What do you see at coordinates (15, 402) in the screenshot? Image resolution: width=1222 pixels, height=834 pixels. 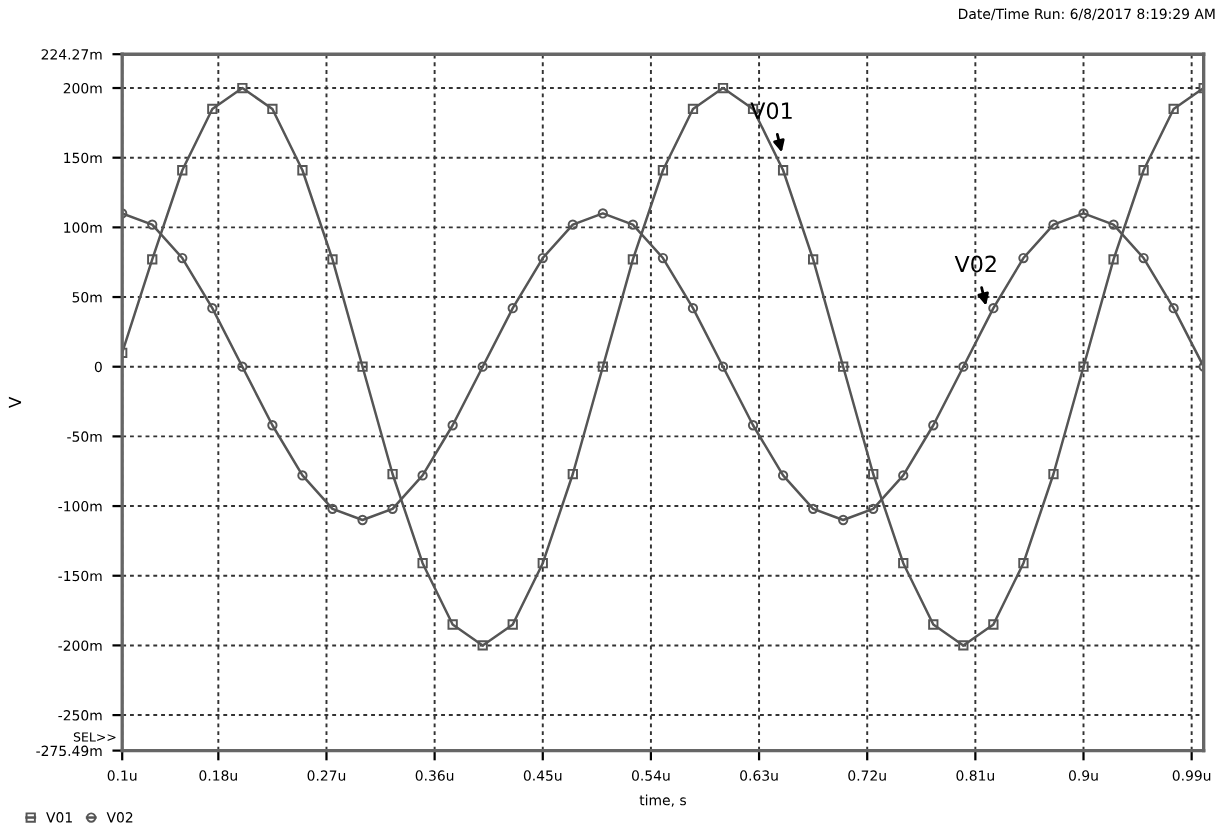 I see `y-axis-title: V` at bounding box center [15, 402].